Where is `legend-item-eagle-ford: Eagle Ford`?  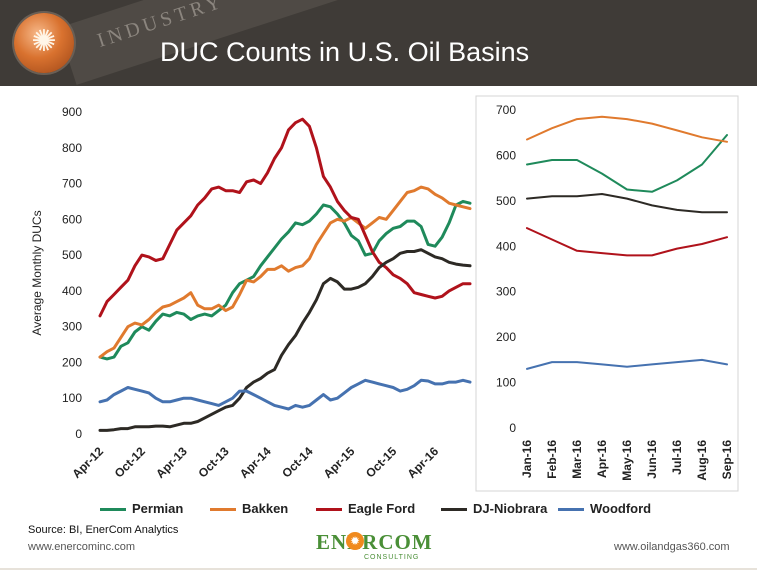 legend-item-eagle-ford: Eagle Ford is located at coordinates (365, 509).